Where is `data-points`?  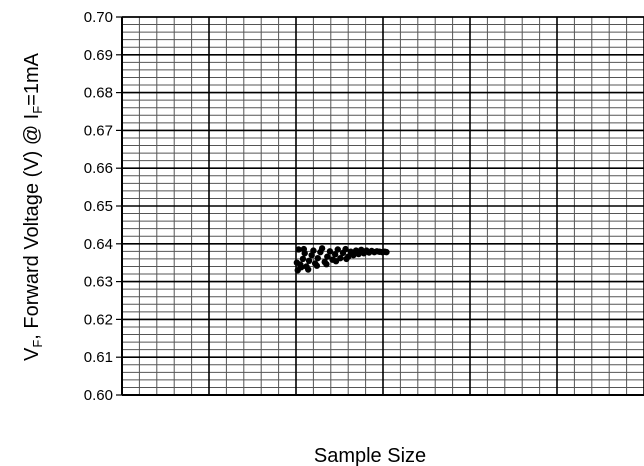 data-points is located at coordinates (341, 259).